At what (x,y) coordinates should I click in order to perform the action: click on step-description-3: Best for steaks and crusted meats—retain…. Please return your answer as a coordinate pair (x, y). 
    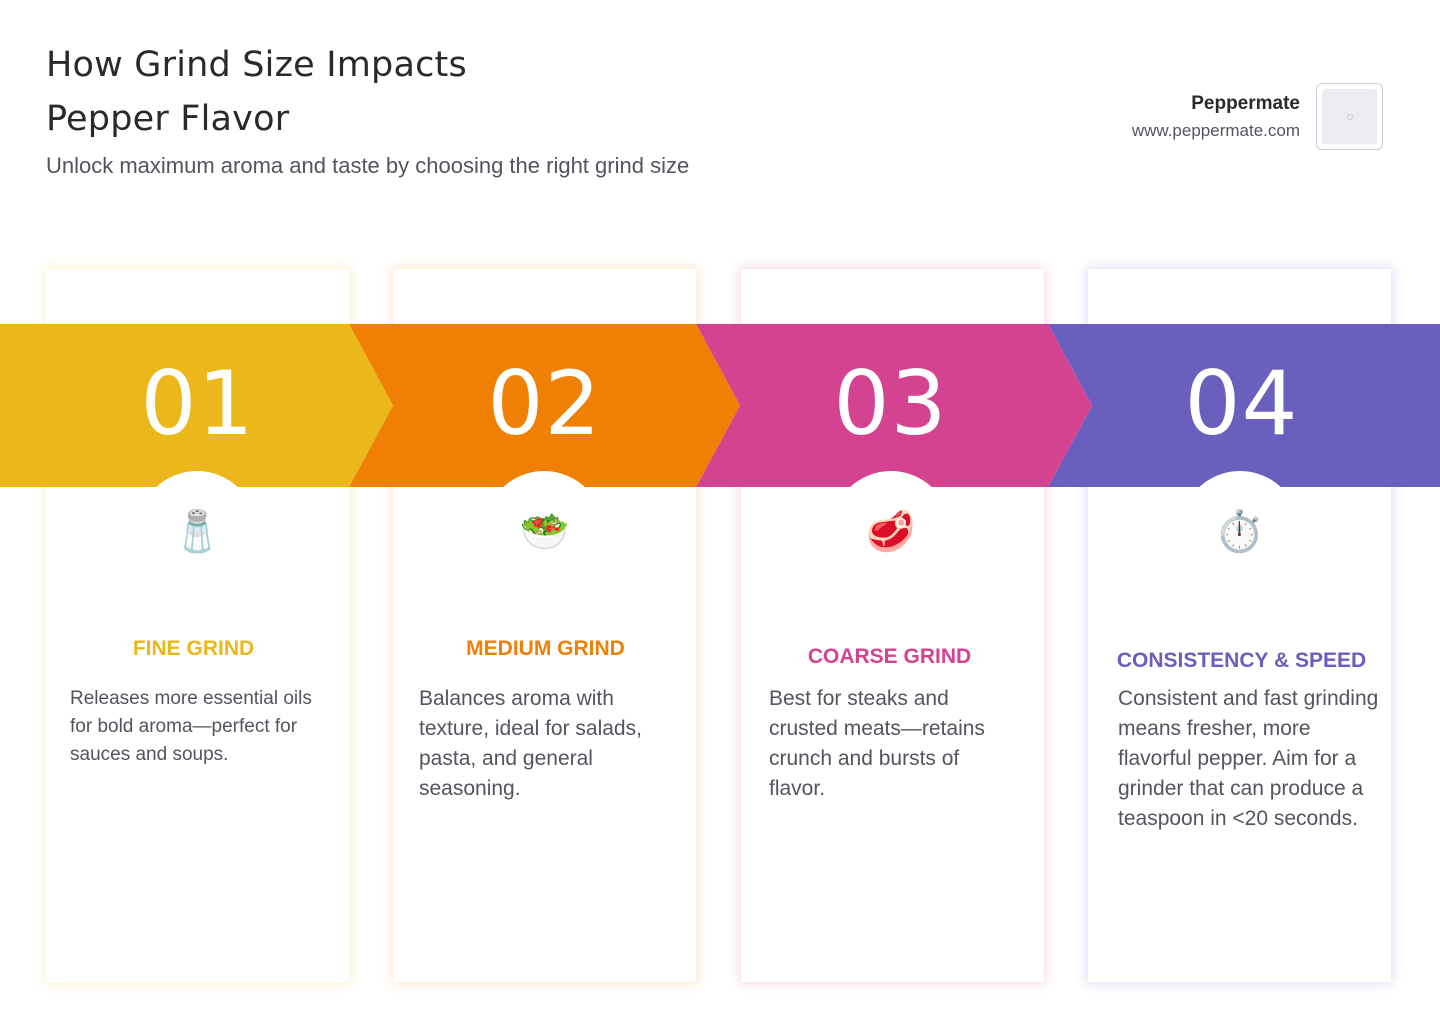
    Looking at the image, I should click on (877, 743).